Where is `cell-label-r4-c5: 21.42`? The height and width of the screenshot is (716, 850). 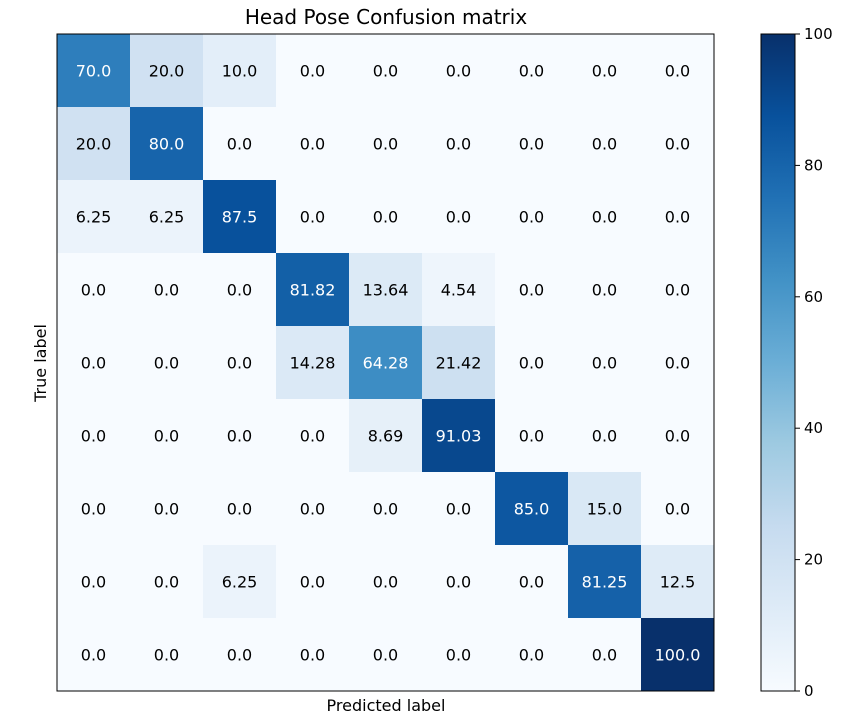
cell-label-r4-c5: 21.42 is located at coordinates (459, 363).